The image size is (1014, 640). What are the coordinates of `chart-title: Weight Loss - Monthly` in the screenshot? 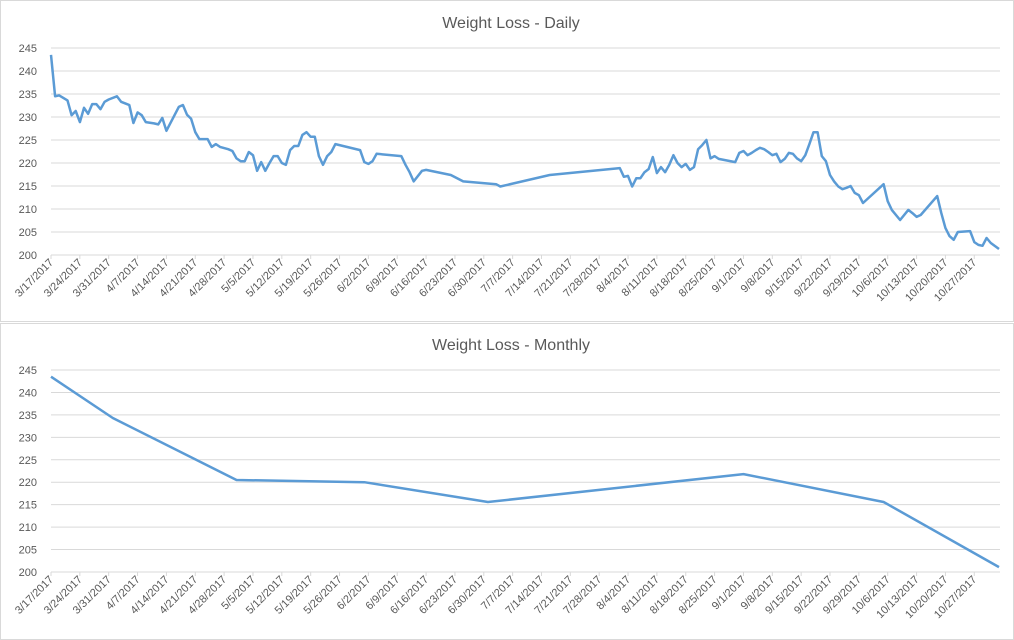 It's located at (511, 345).